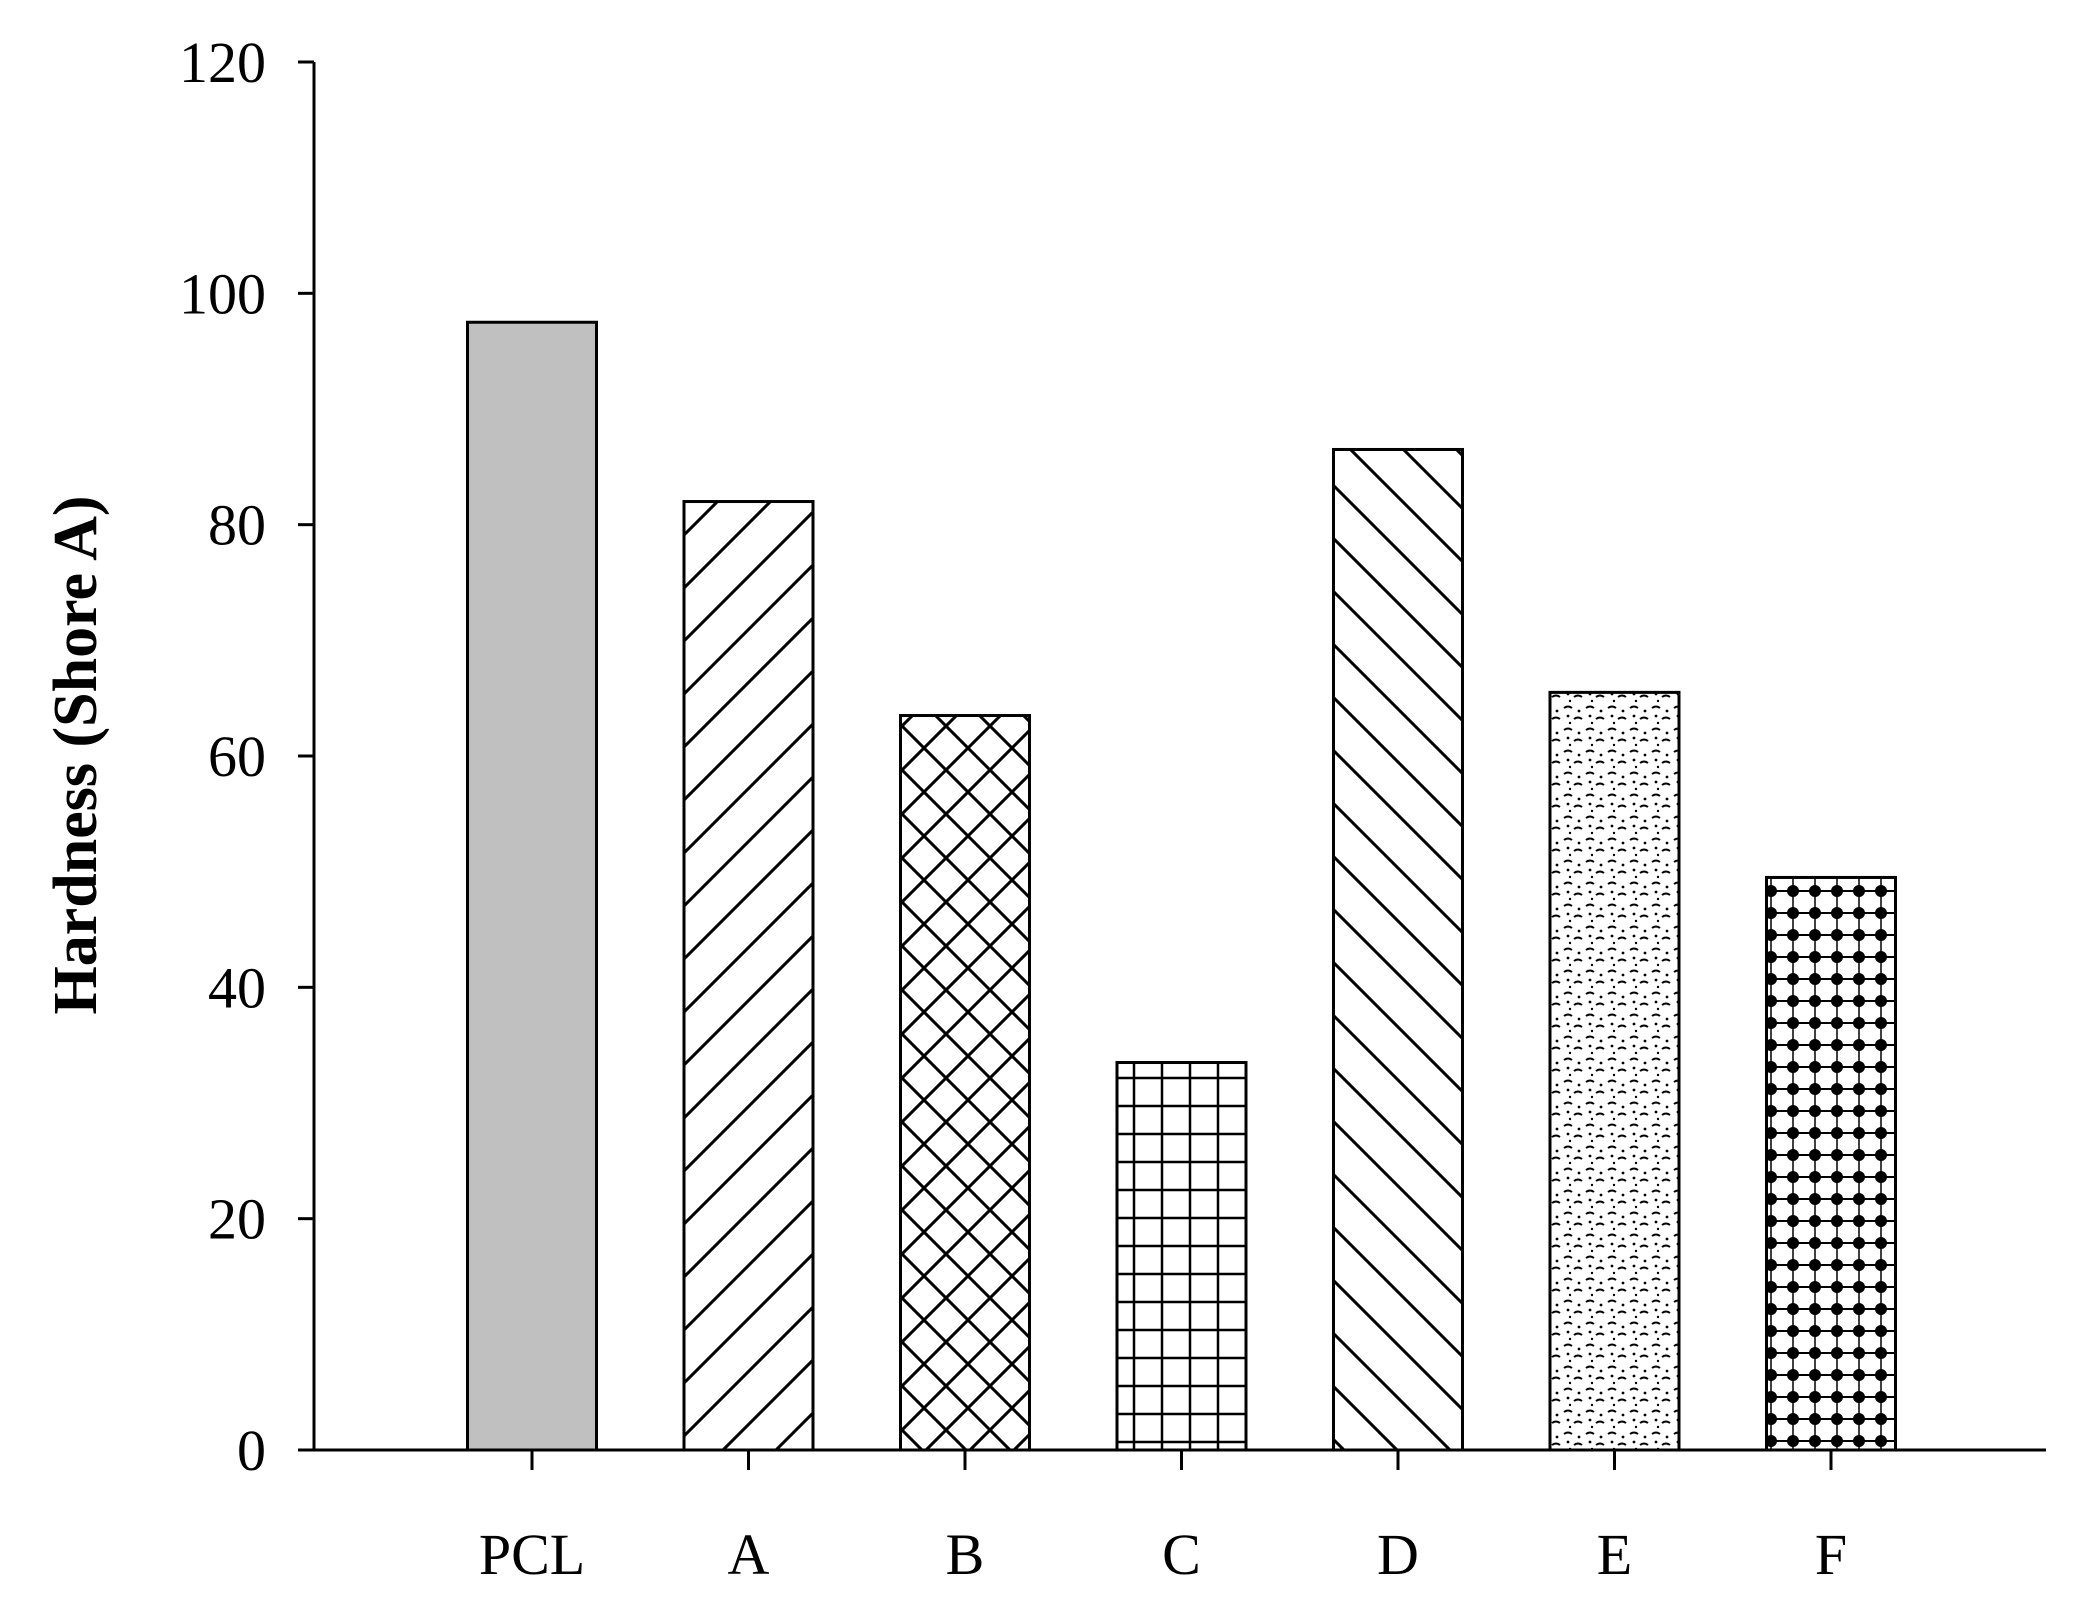  Describe the element at coordinates (222, 293) in the screenshot. I see `y-tick-label: 100` at that location.